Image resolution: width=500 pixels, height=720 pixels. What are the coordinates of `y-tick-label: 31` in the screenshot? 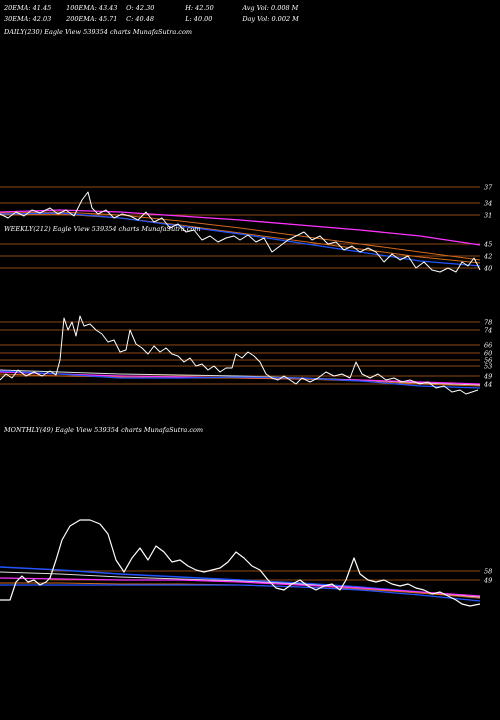 It's located at (488, 216).